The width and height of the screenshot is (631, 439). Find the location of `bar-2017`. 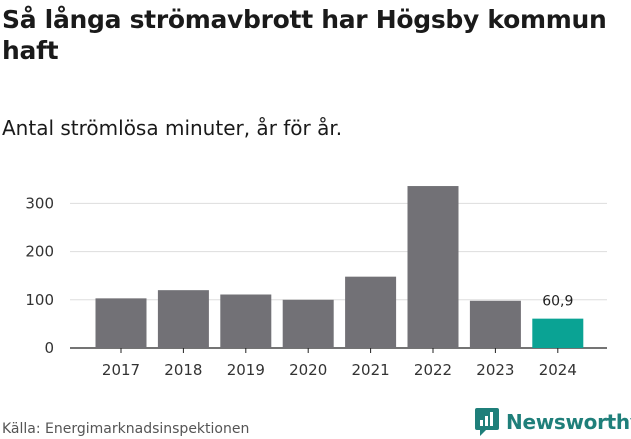

bar-2017 is located at coordinates (121, 323).